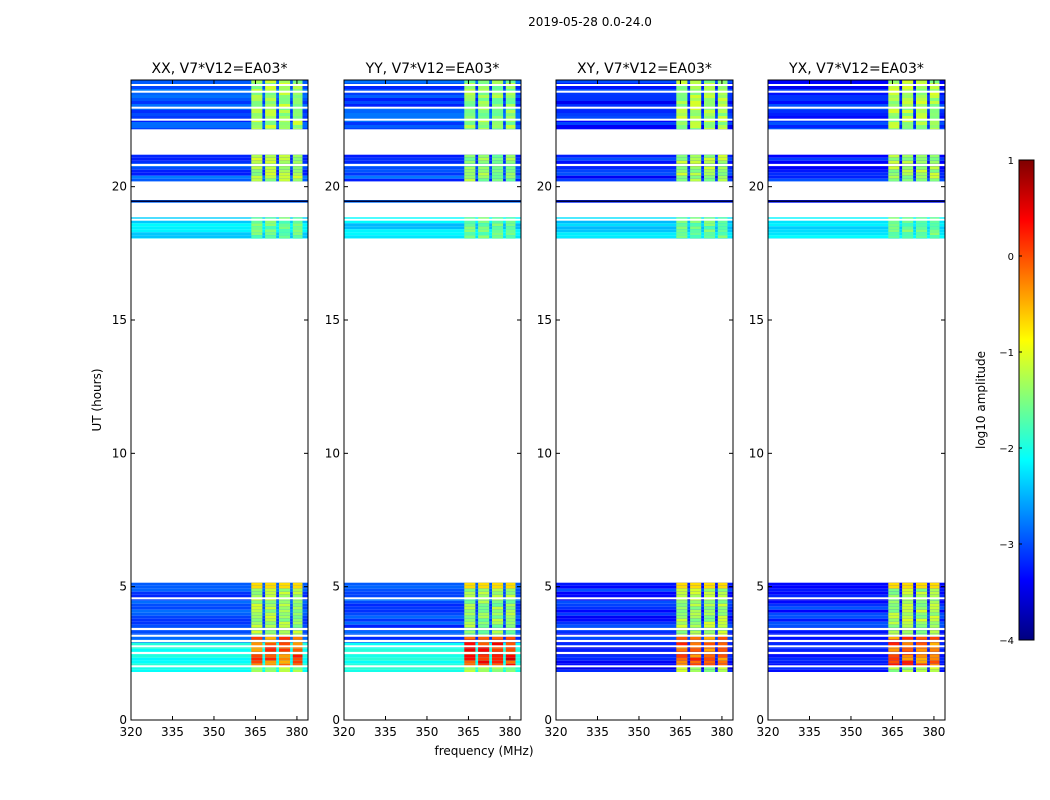 This screenshot has height=800, width=1050. What do you see at coordinates (548, 587) in the screenshot?
I see `y-tick-label-3-5: 5` at bounding box center [548, 587].